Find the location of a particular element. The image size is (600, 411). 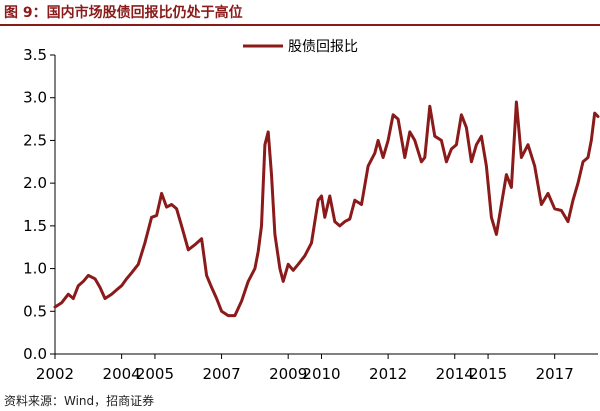

y-tick-label: 0.0 is located at coordinates (35, 354).